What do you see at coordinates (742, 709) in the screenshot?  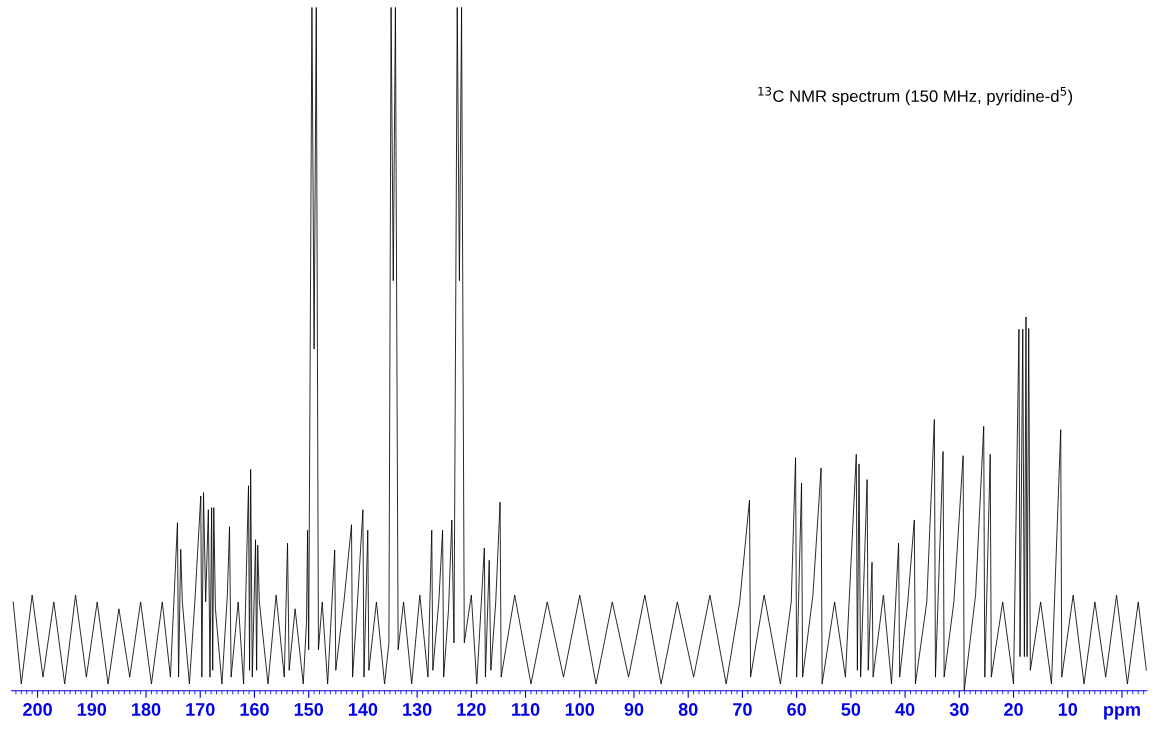 I see `x-tick-label: 70` at bounding box center [742, 709].